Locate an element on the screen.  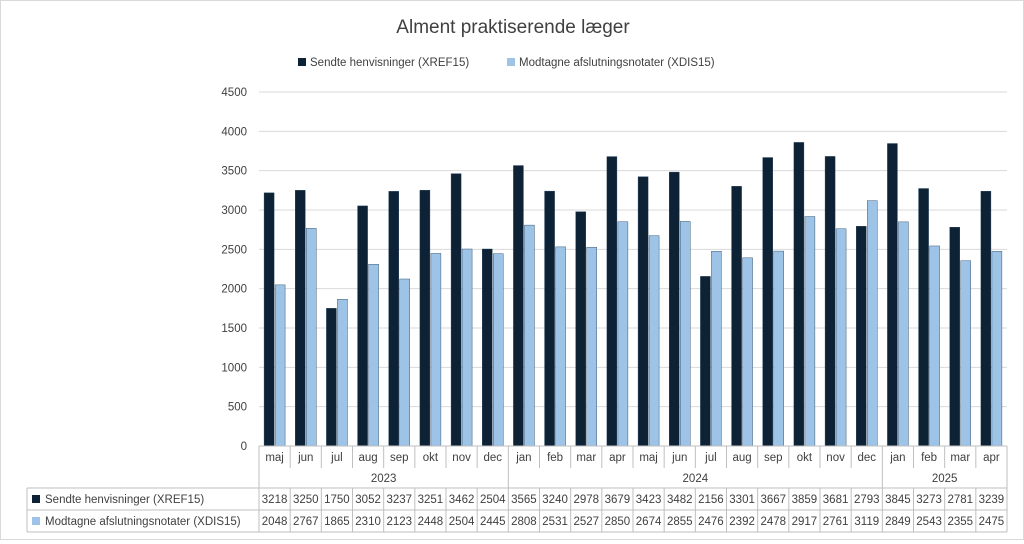
data-label: 2674 is located at coordinates (649, 522).